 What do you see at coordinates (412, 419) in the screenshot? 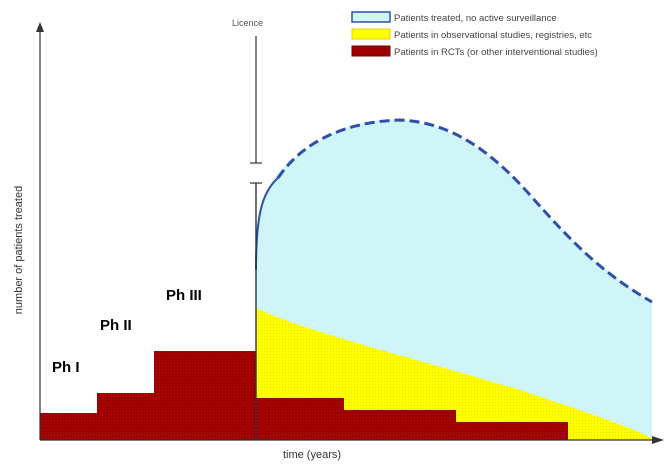
I see `post-licence-rct-area` at bounding box center [412, 419].